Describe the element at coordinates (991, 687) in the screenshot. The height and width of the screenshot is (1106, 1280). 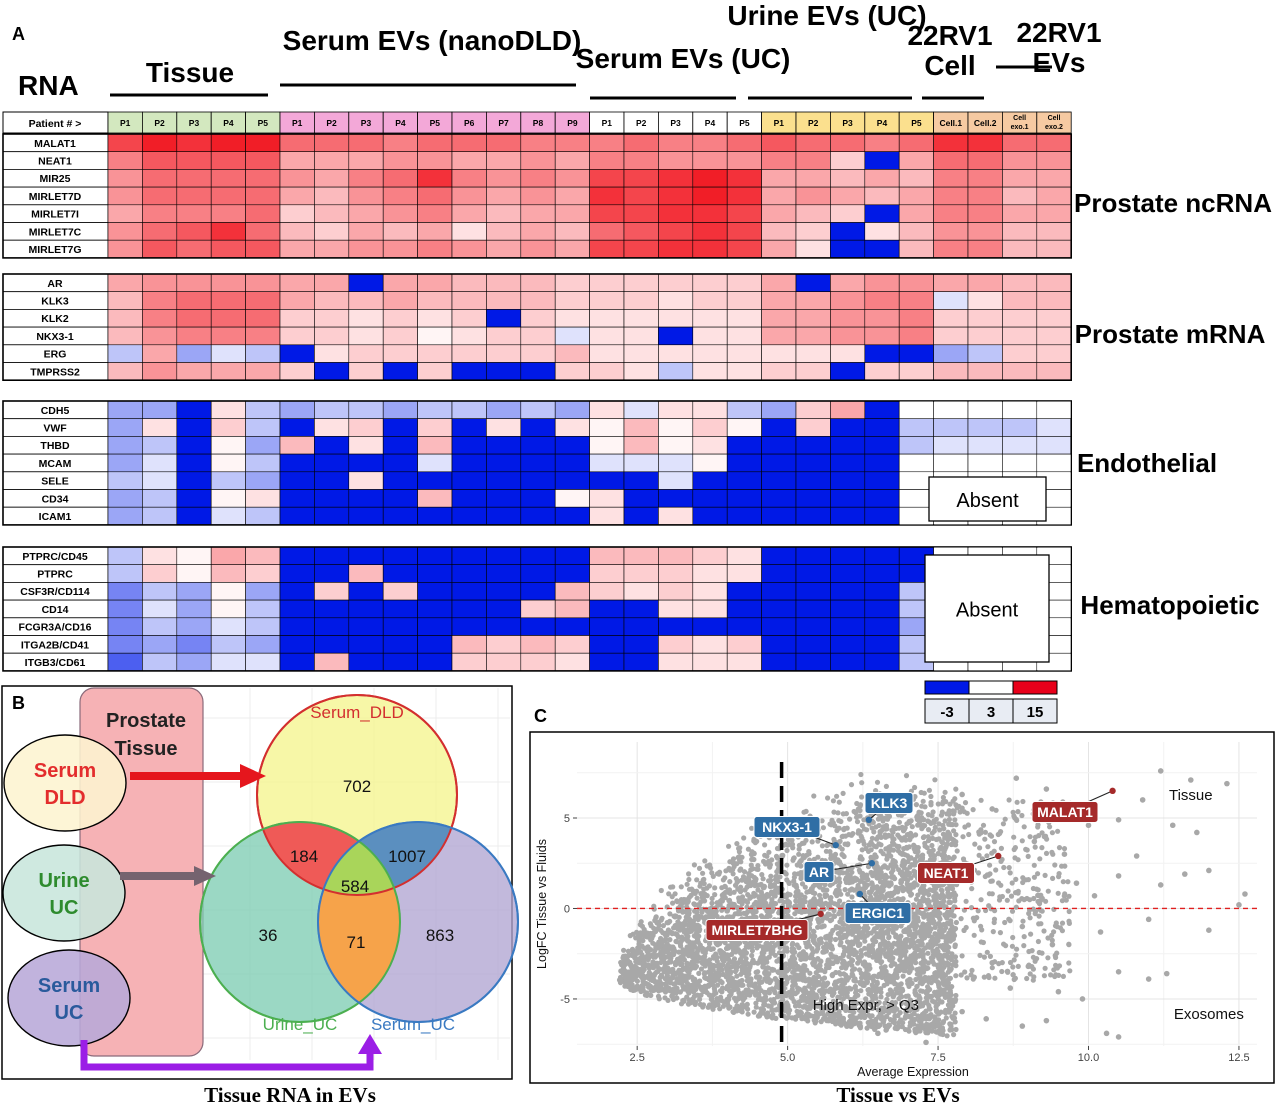
I see `colorbar-swatch` at that location.